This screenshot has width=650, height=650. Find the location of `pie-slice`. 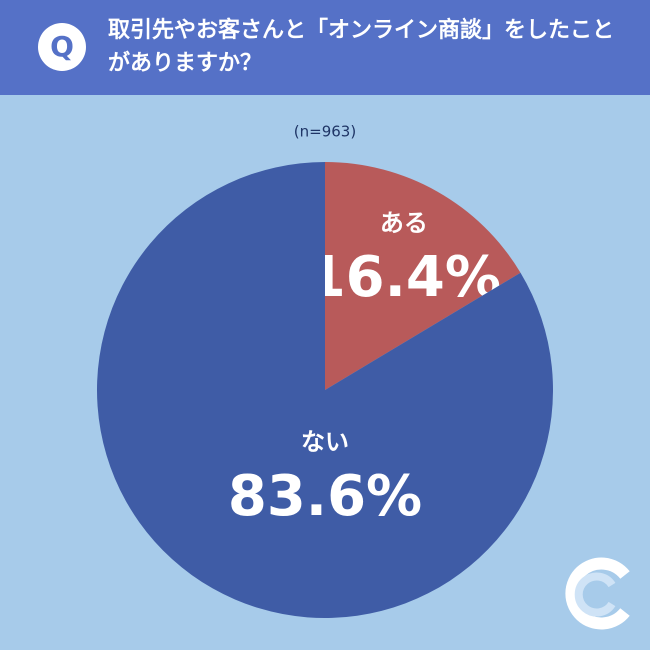

pie-slice is located at coordinates (423, 276).